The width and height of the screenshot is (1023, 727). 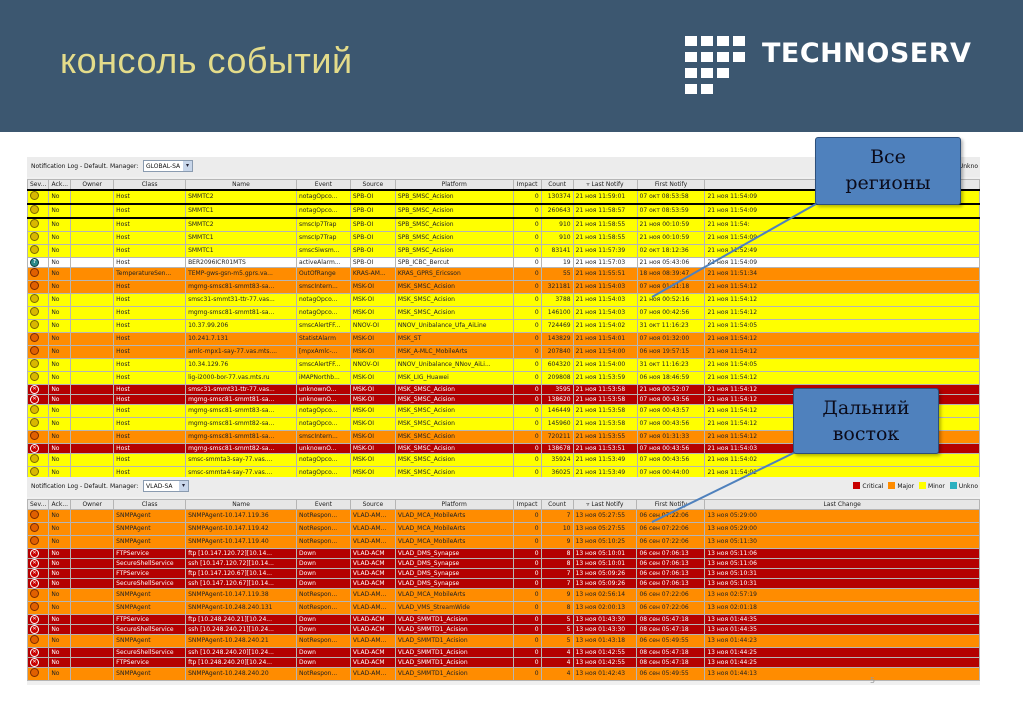 What do you see at coordinates (557, 674) in the screenshot?
I see `cell-cnt: 4` at bounding box center [557, 674].